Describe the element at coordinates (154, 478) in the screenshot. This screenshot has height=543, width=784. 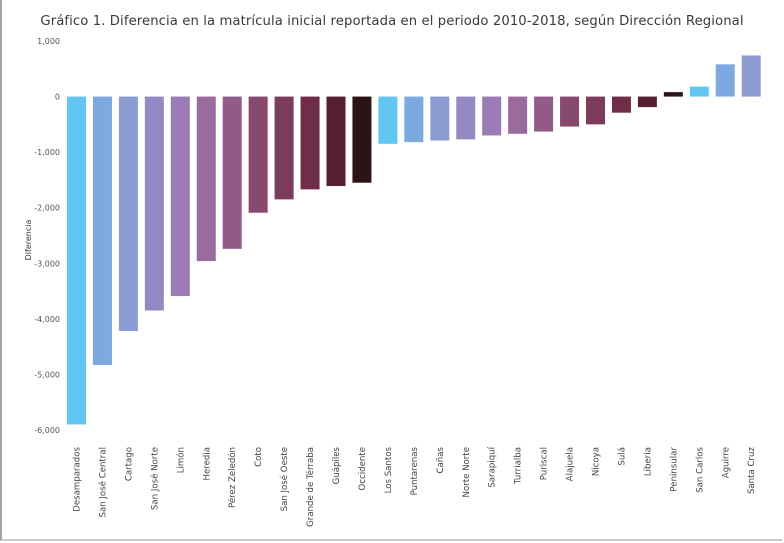
I see `x-tick-label: San José Norte` at that location.